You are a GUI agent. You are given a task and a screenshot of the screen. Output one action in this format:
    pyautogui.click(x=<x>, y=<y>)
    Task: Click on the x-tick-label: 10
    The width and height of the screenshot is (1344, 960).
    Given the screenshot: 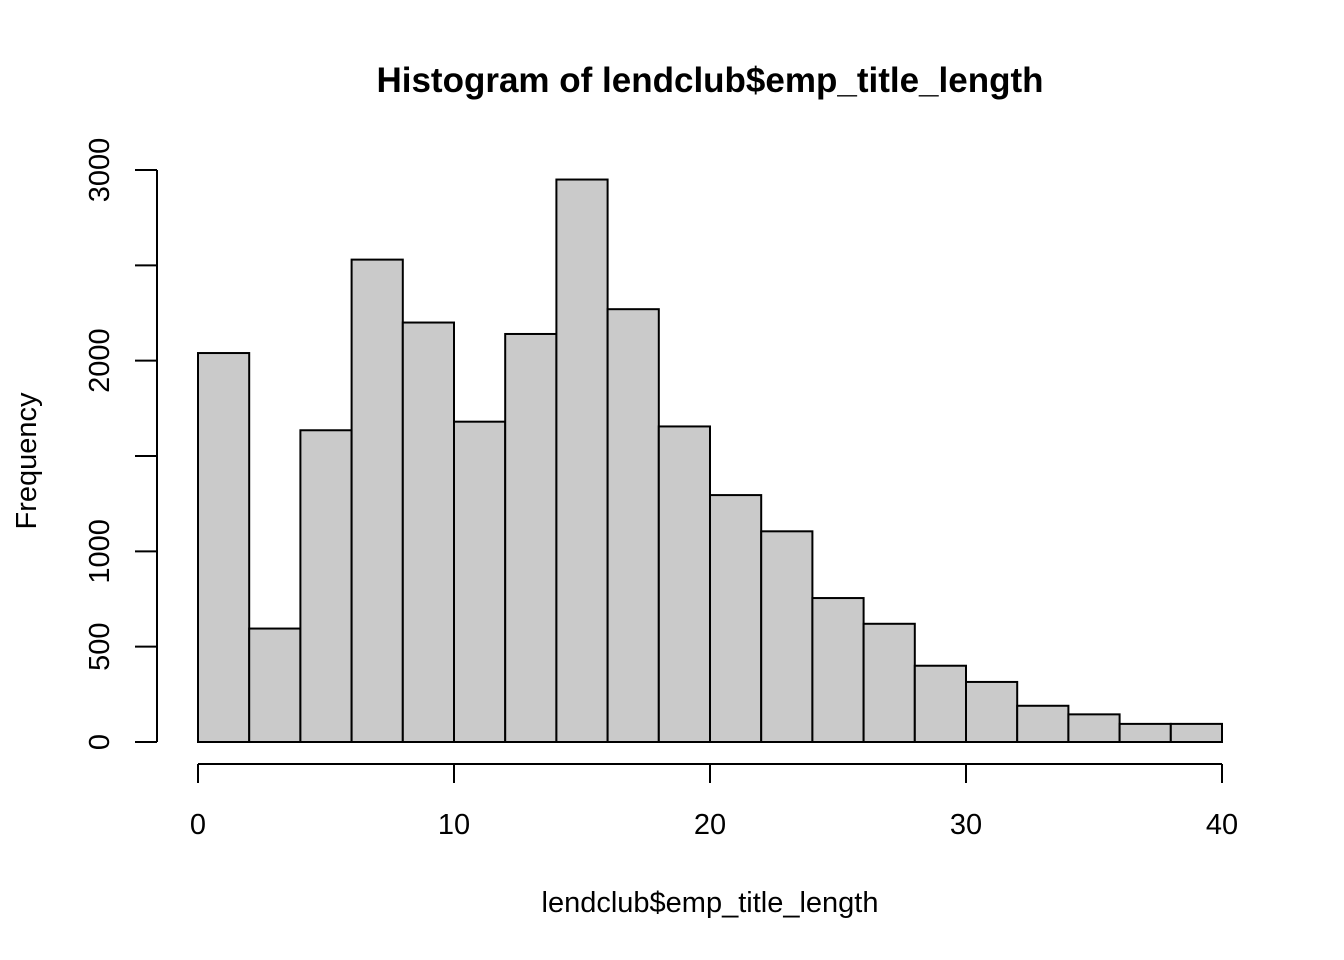 What is the action you would take?
    pyautogui.click(x=454, y=825)
    